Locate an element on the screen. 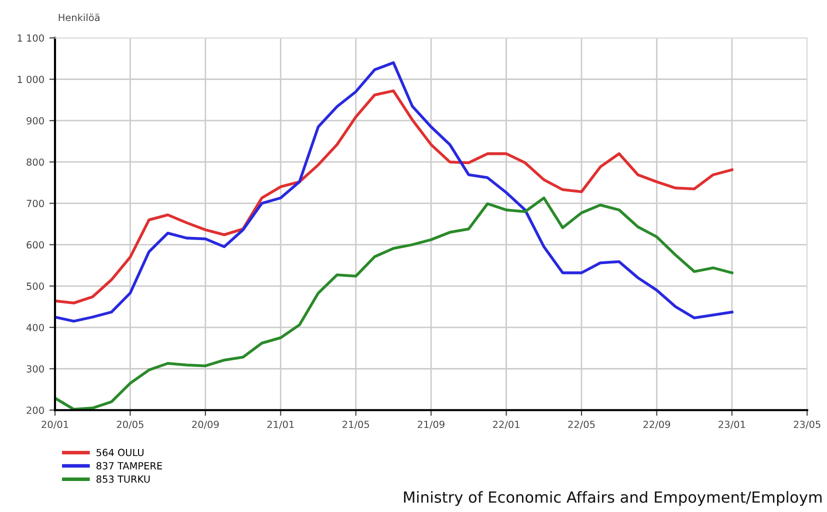  y-tick-label: 1 000 is located at coordinates (31, 80).